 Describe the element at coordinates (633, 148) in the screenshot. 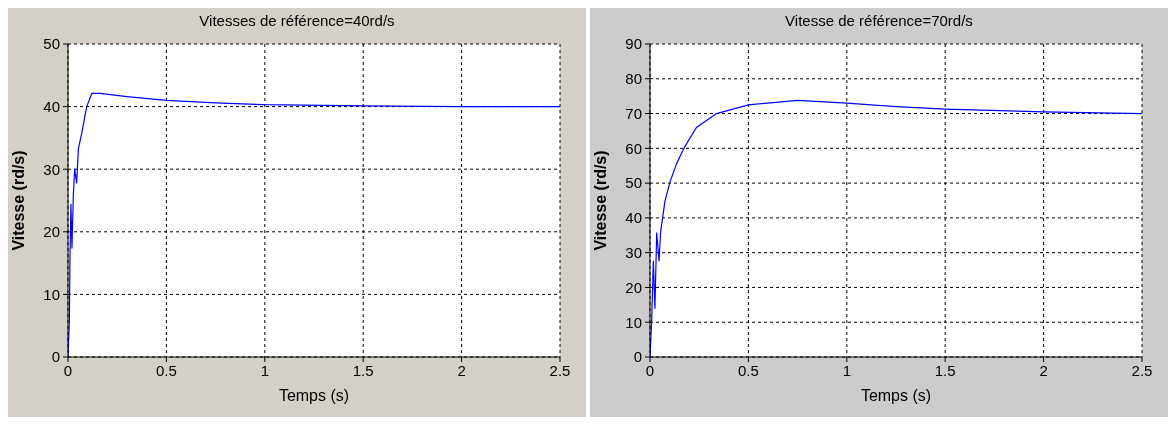

I see `y-tick-label: 60` at that location.